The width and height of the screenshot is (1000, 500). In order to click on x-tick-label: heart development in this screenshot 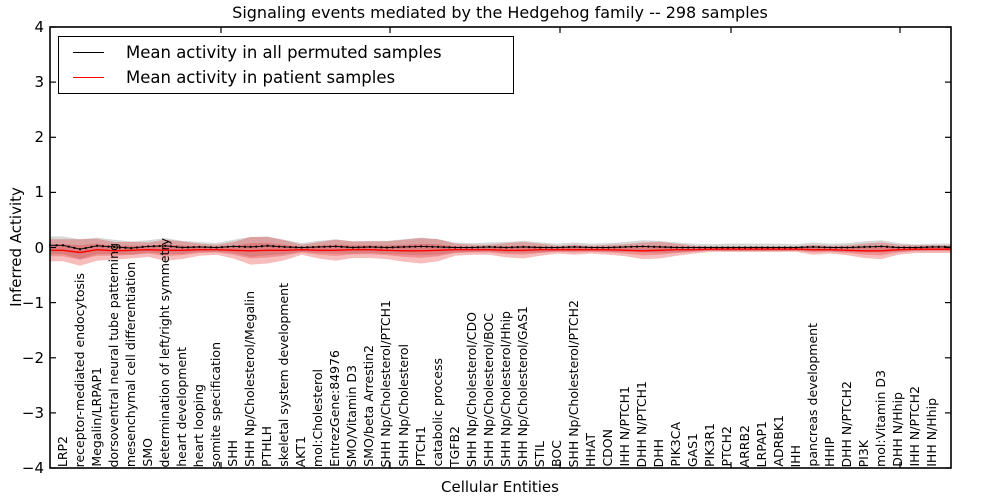, I will do `click(181, 407)`.